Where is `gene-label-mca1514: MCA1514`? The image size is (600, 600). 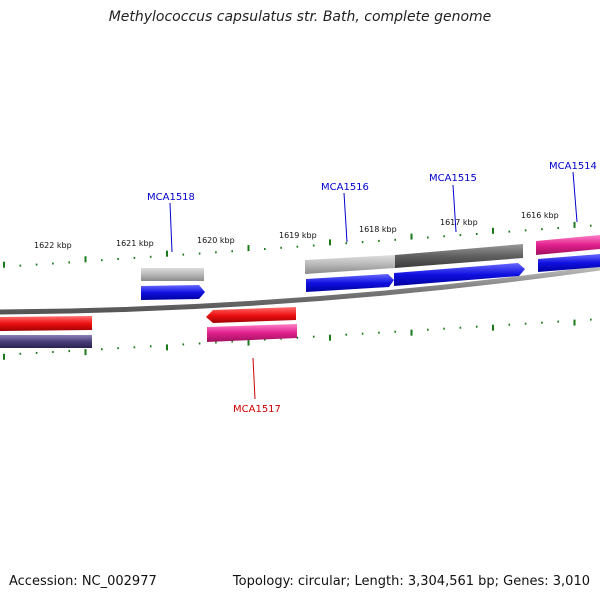 gene-label-mca1514: MCA1514 is located at coordinates (573, 166).